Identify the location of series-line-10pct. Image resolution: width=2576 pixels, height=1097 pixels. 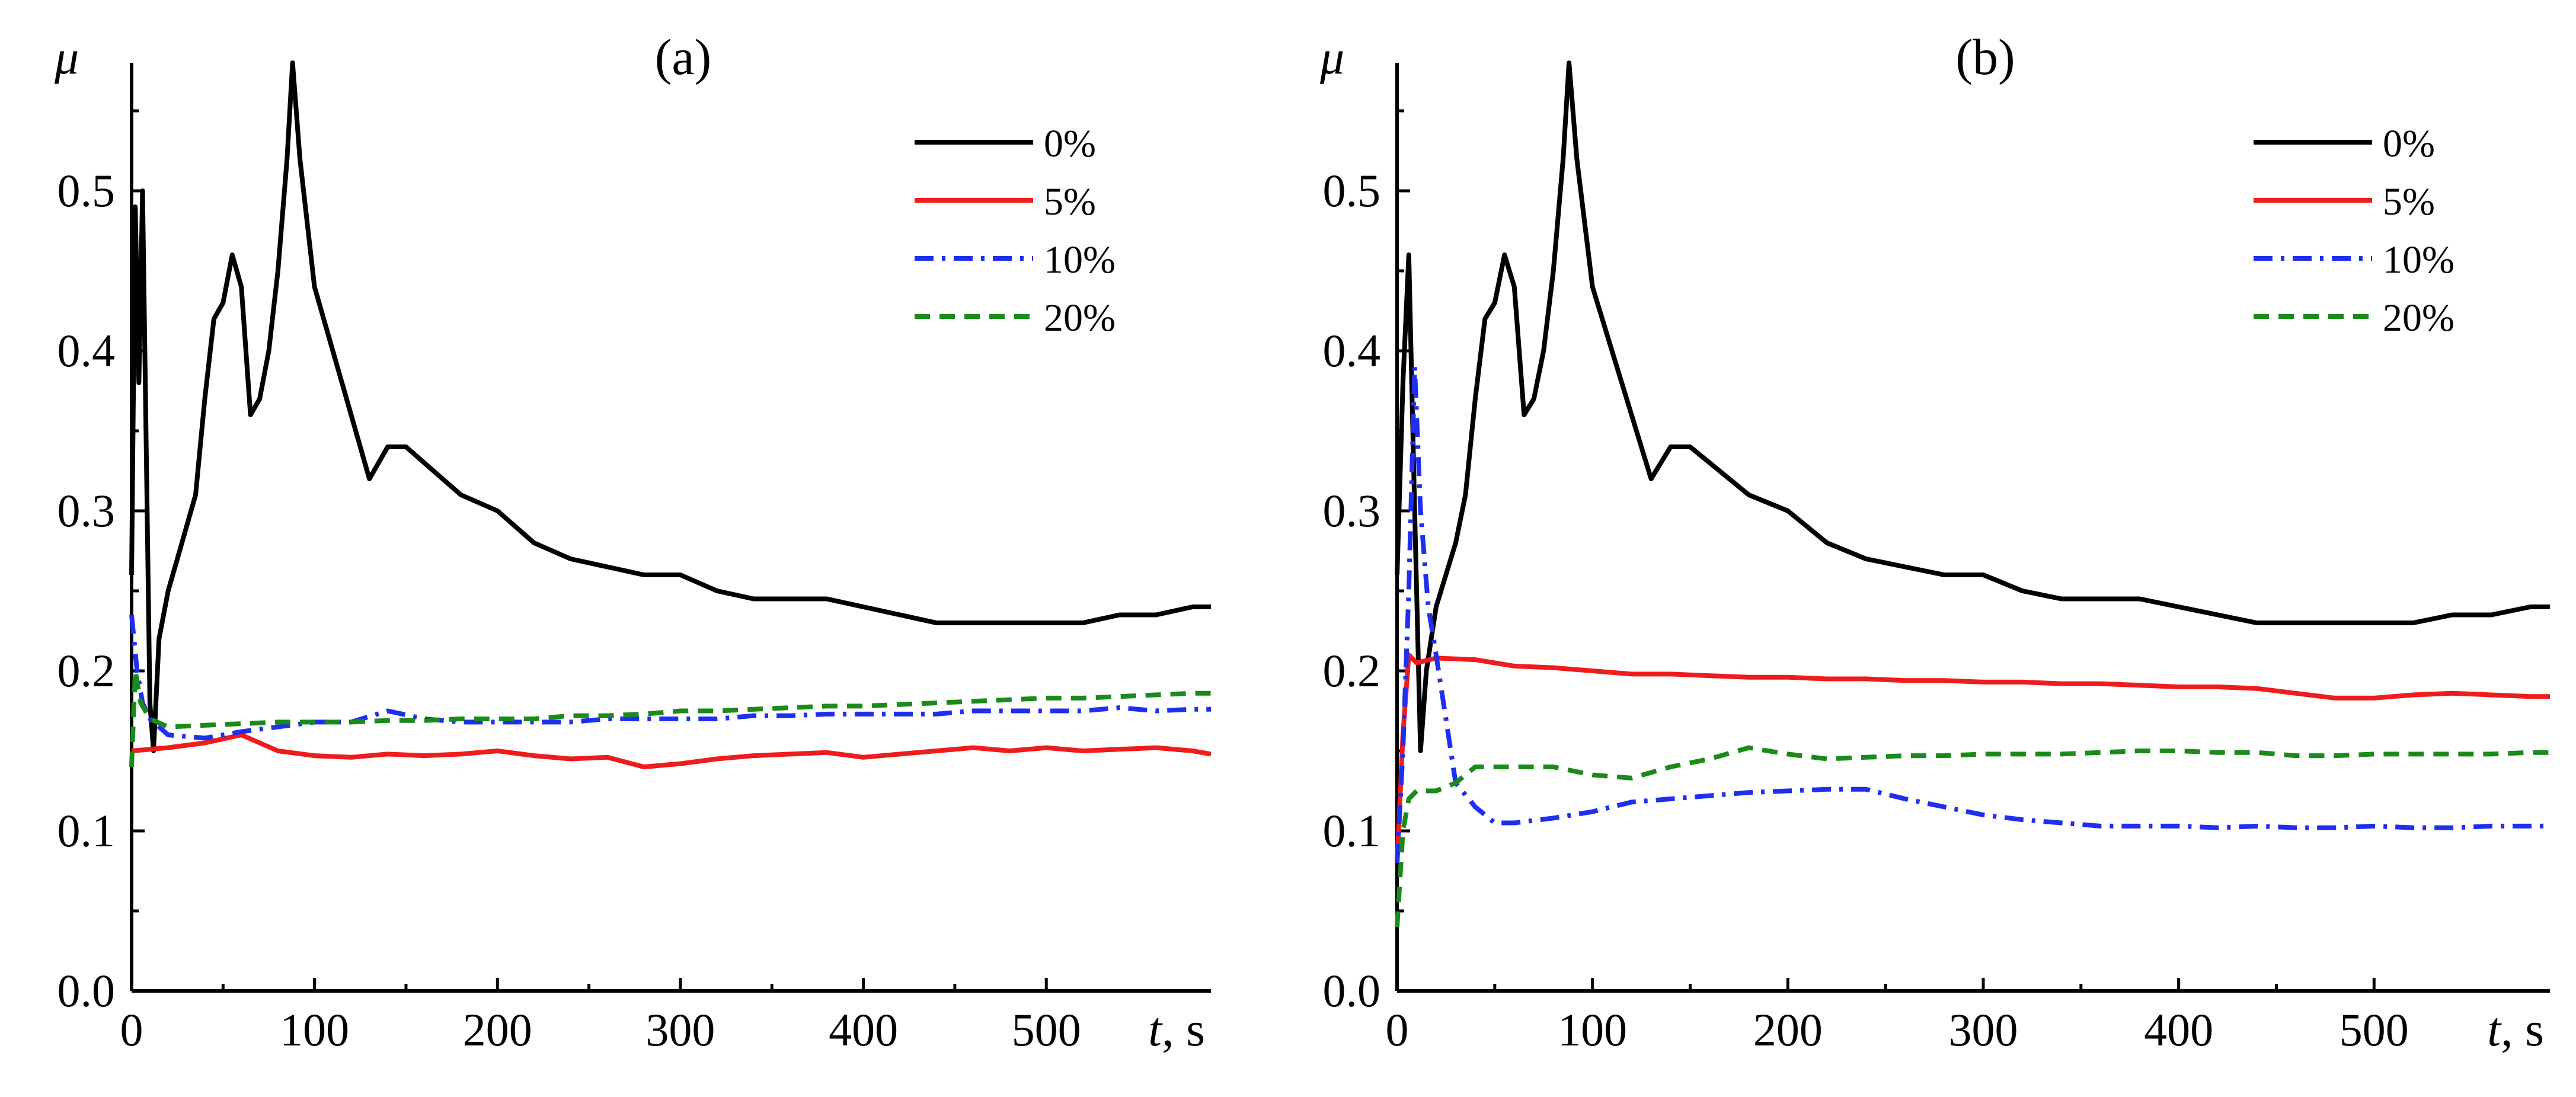
(670, 678).